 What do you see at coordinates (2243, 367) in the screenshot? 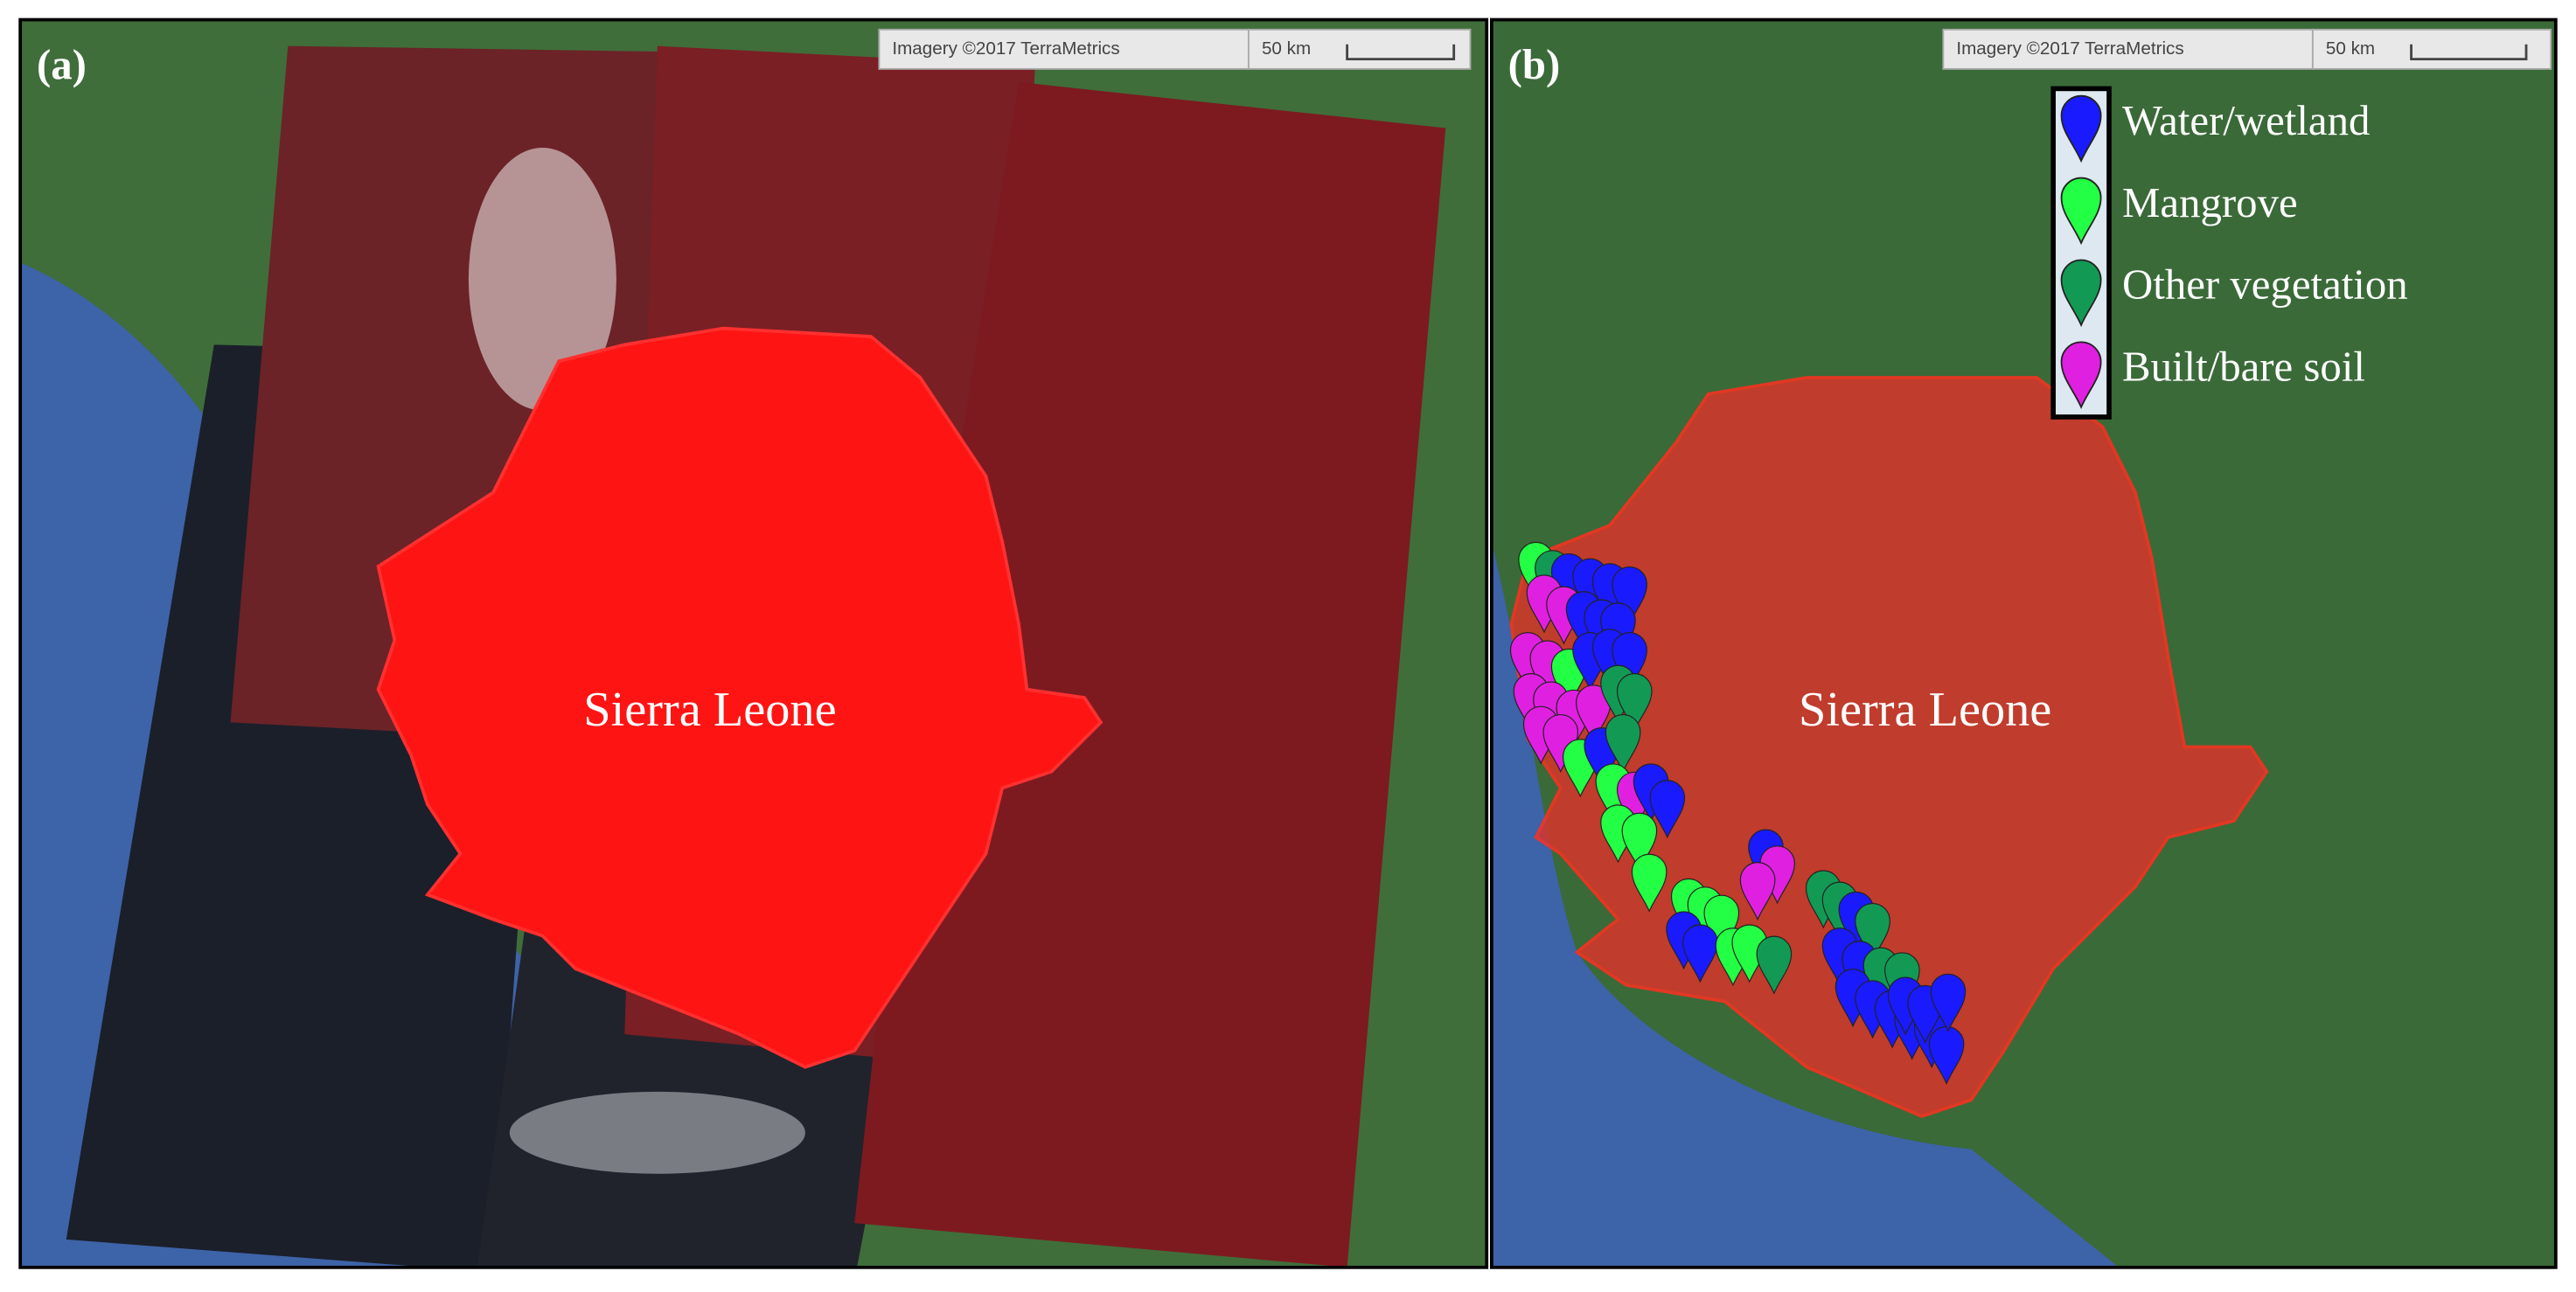
I see `legend-label: Built/bare soil` at bounding box center [2243, 367].